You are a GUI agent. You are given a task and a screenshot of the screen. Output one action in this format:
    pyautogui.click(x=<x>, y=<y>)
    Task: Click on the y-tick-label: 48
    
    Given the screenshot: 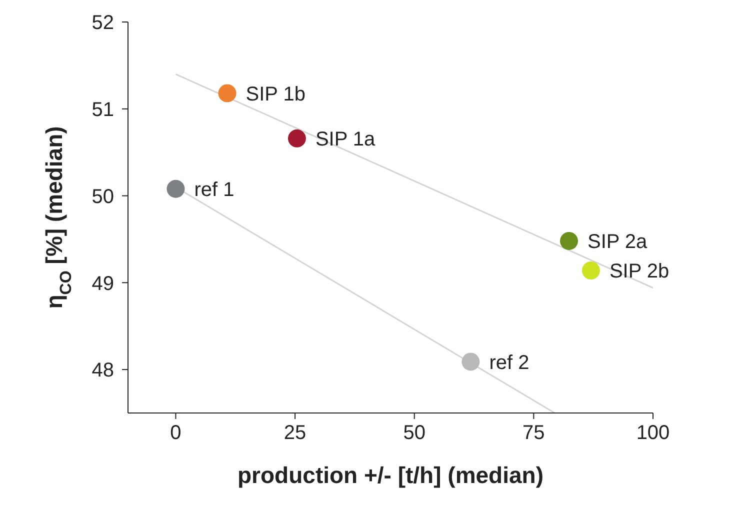 What is the action you would take?
    pyautogui.click(x=103, y=371)
    